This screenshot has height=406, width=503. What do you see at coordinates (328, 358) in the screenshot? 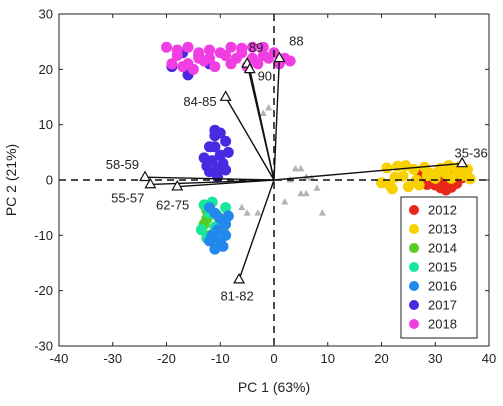
I see `x-tick-label: 10` at bounding box center [328, 358].